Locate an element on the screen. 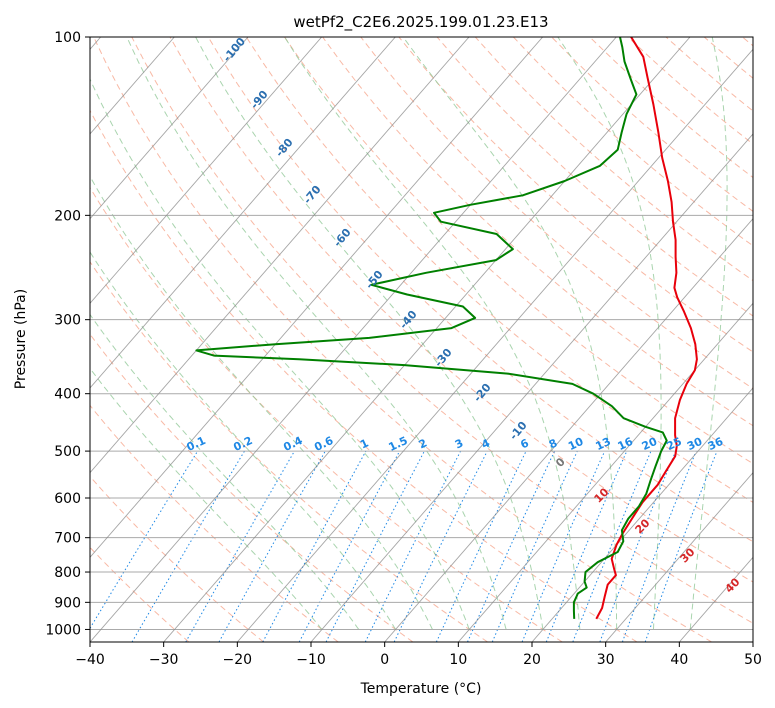 This screenshot has width=775, height=708. y-tick-label: 700 is located at coordinates (67, 539).